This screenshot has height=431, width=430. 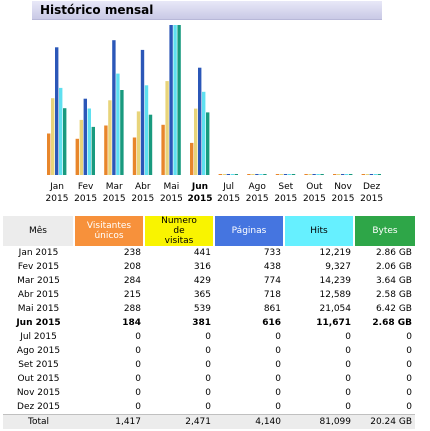 What do you see at coordinates (179, 231) in the screenshot?
I see `header-visits: Numero de visitas` at bounding box center [179, 231].